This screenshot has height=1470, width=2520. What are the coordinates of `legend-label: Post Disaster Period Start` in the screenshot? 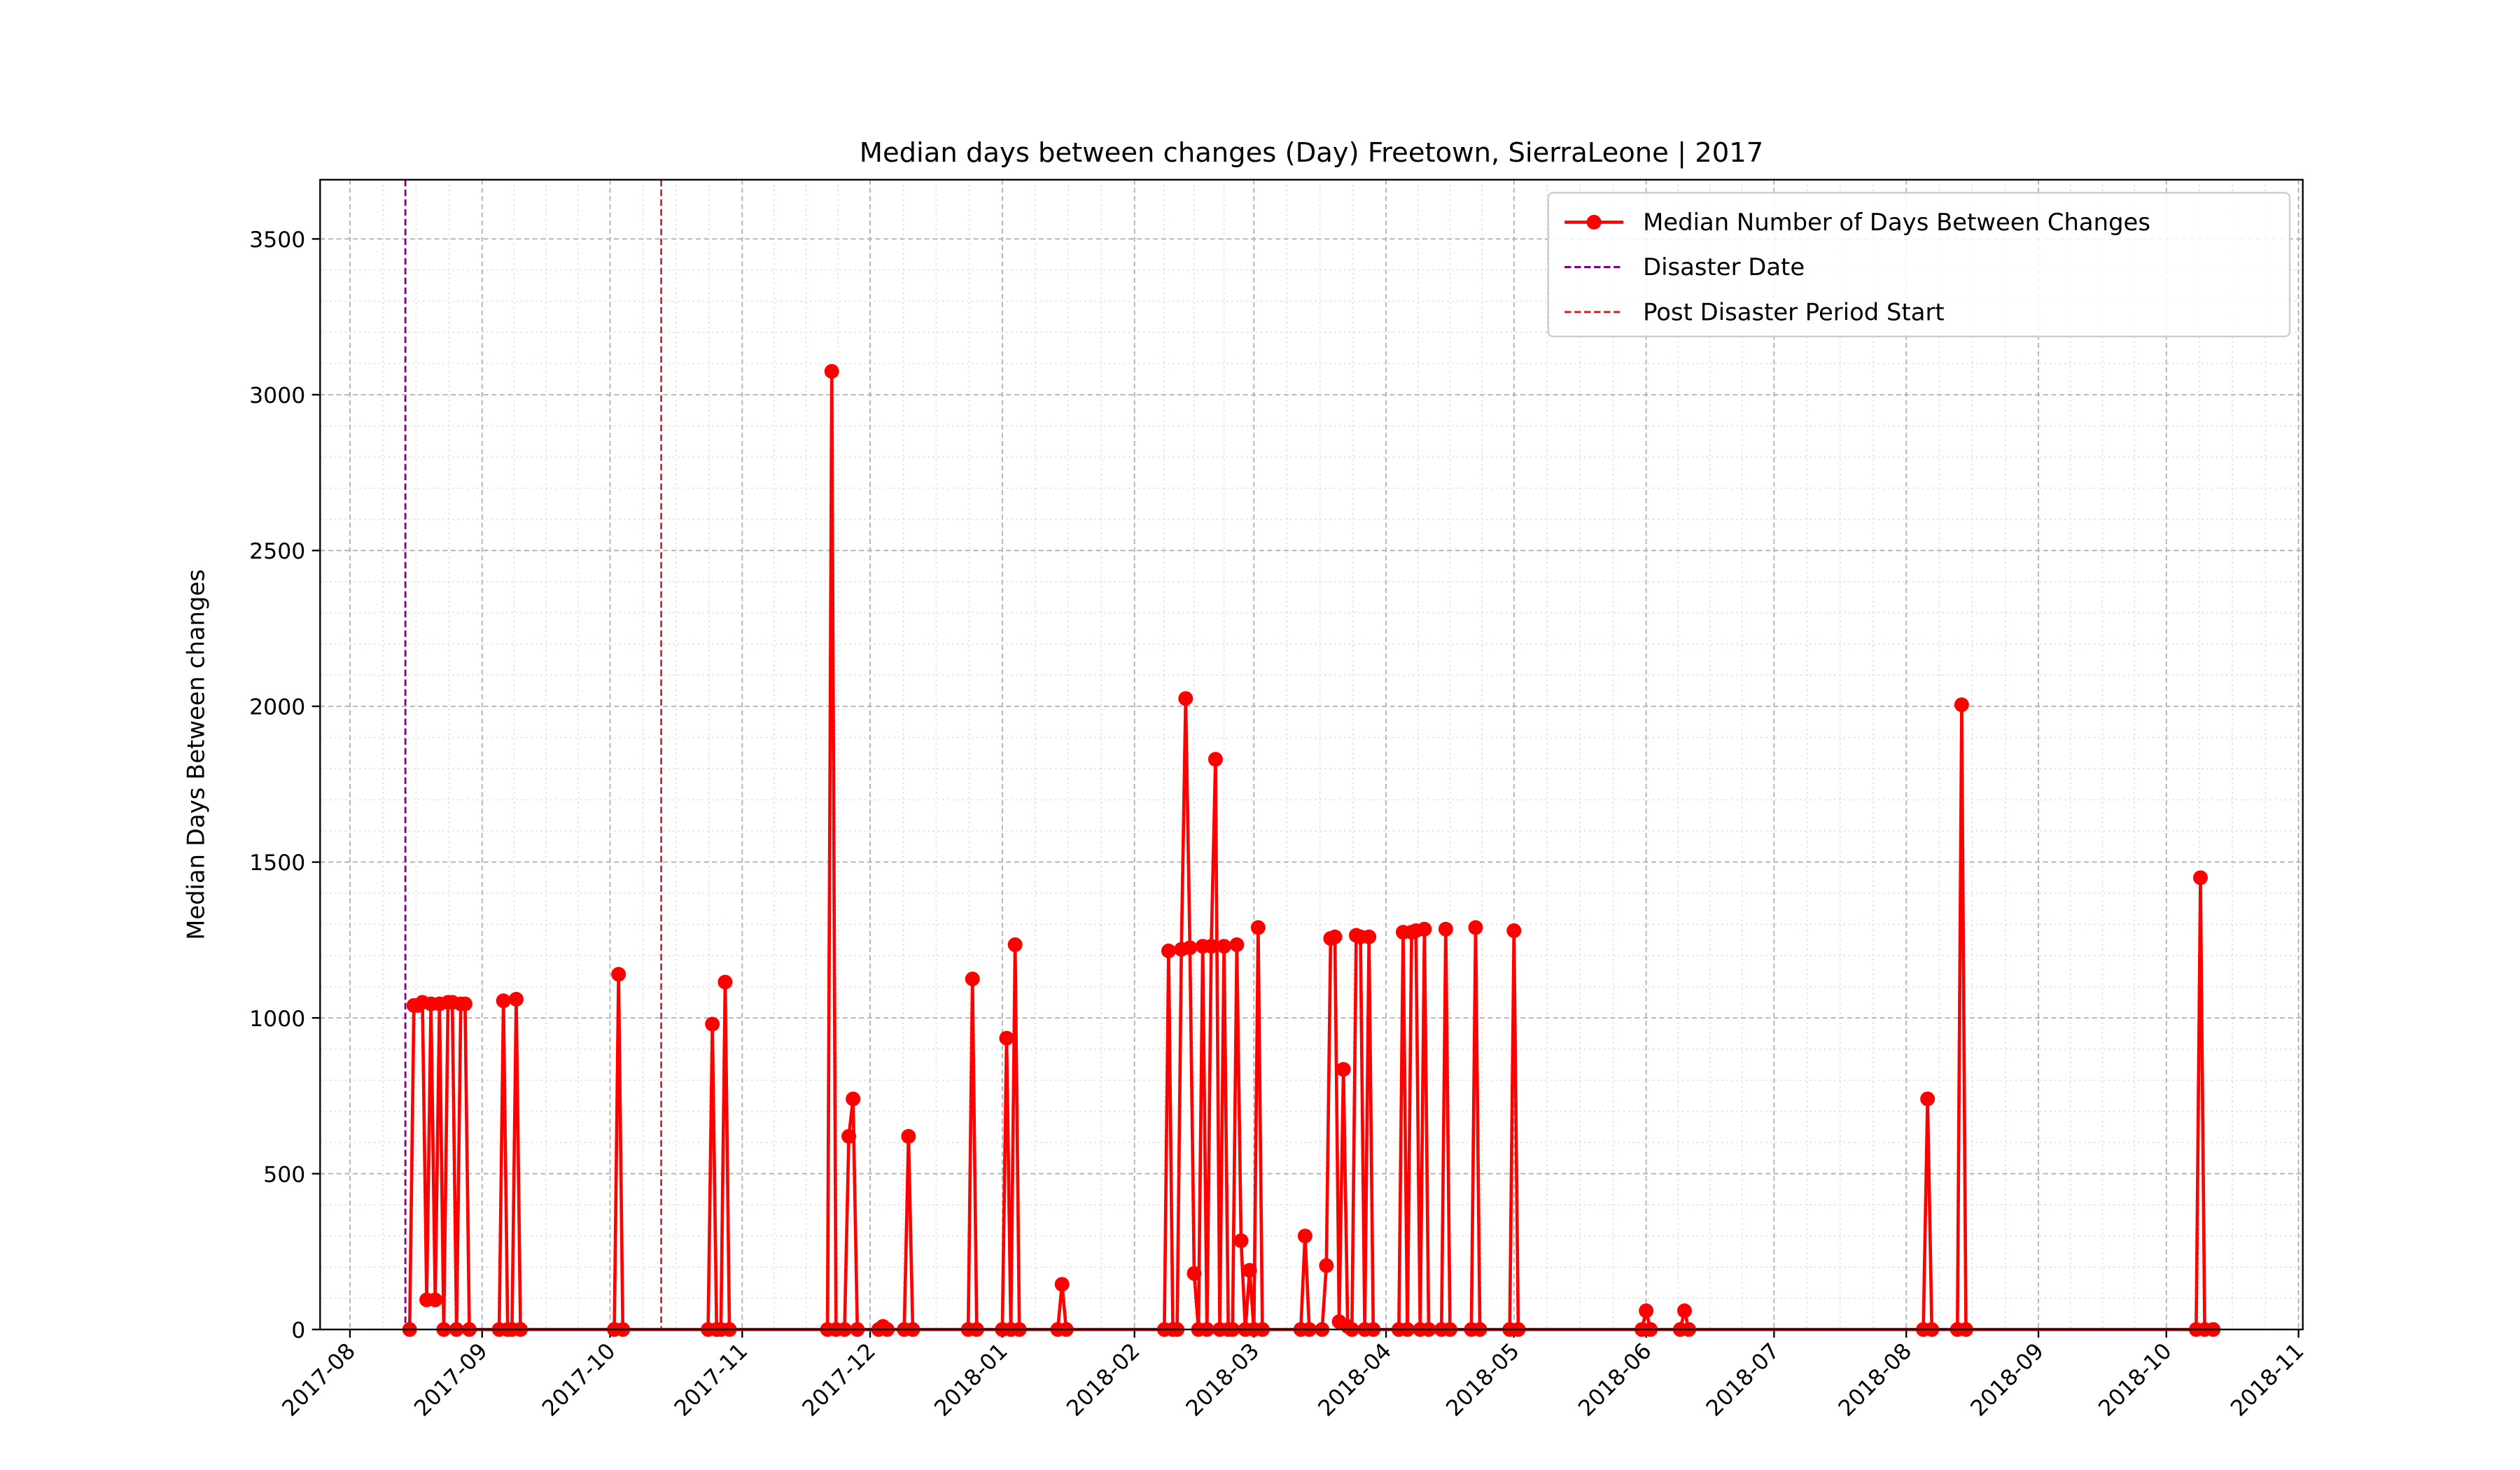 It's located at (1794, 312).